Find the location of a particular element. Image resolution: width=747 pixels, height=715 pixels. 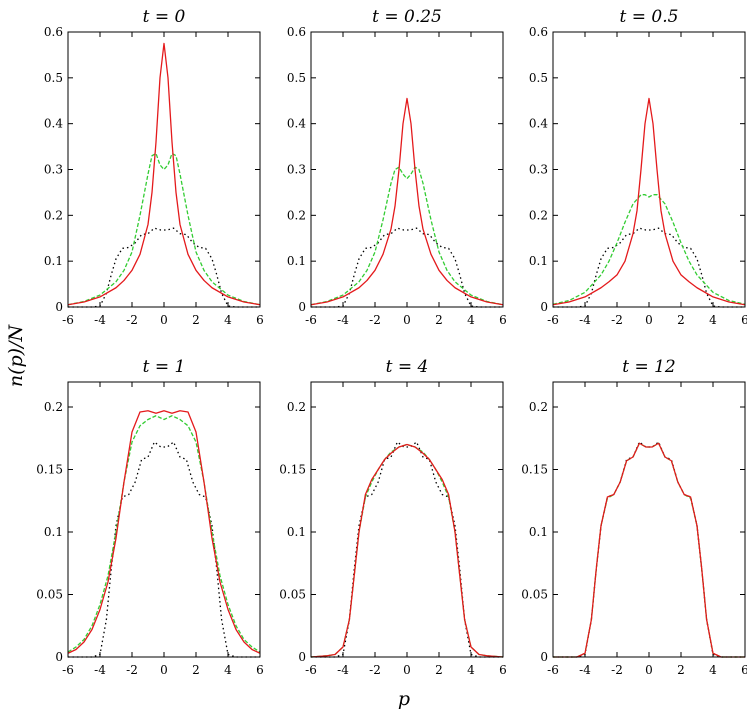

y-axis-label: n(p)/N is located at coordinates (16, 356).